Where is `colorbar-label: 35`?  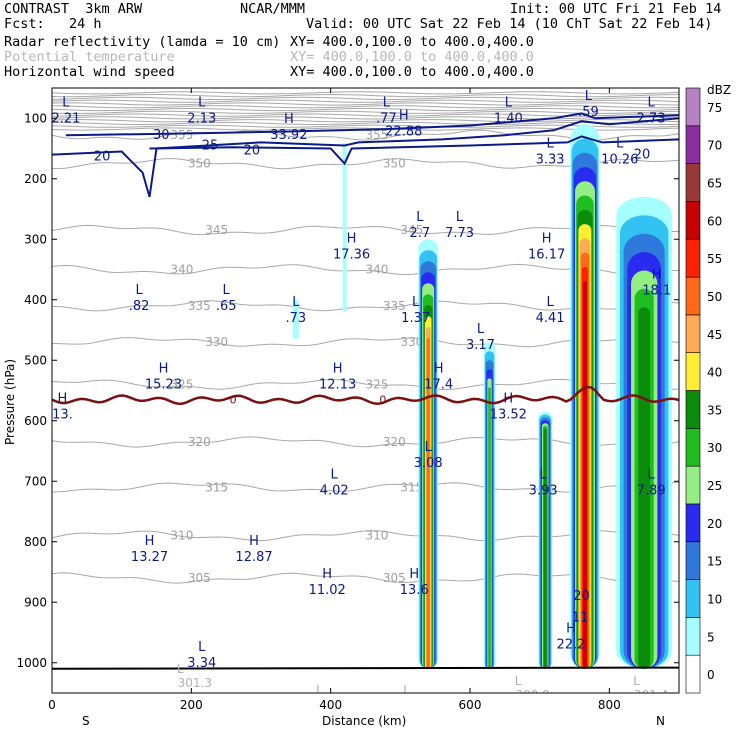
colorbar-label: 35 is located at coordinates (714, 410).